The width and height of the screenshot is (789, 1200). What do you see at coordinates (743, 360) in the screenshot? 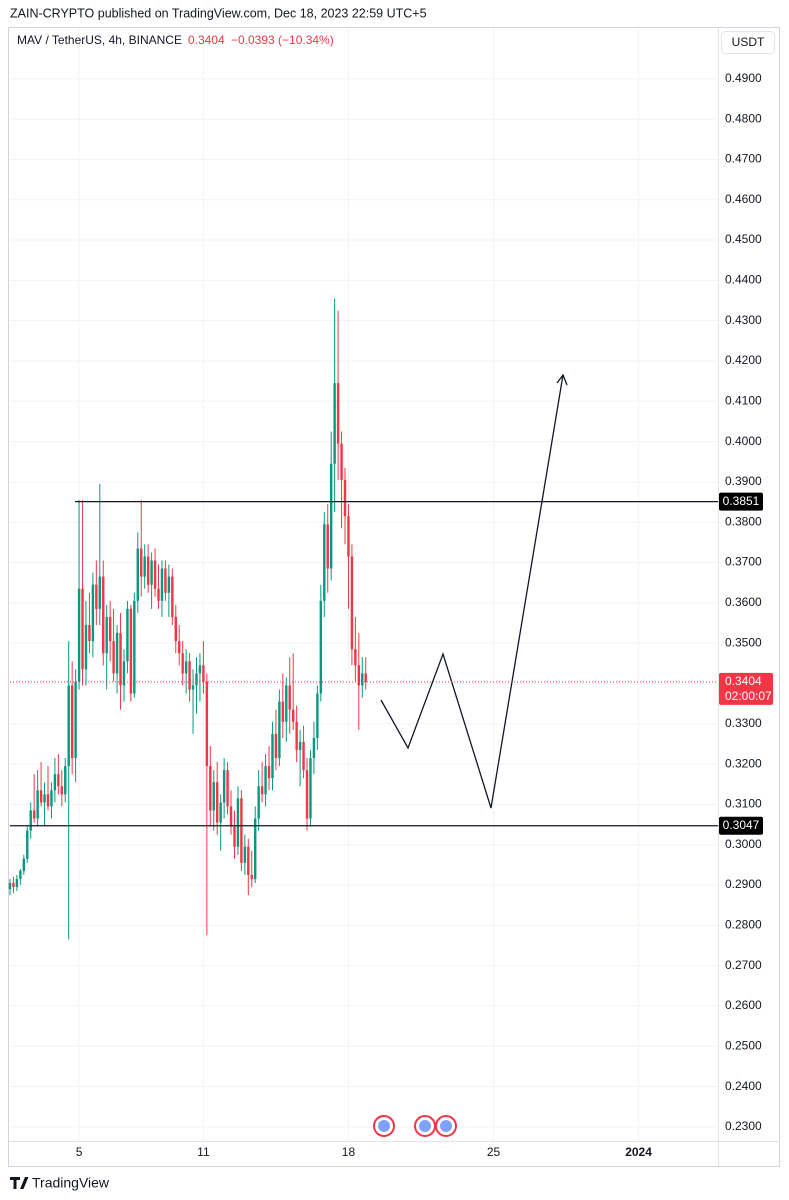
I see `y-tick-label: 0.4200` at bounding box center [743, 360].